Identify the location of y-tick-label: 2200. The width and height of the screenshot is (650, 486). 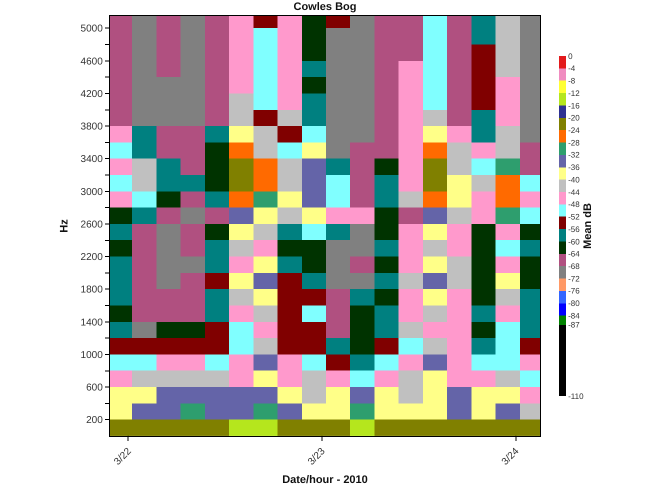
(92, 258).